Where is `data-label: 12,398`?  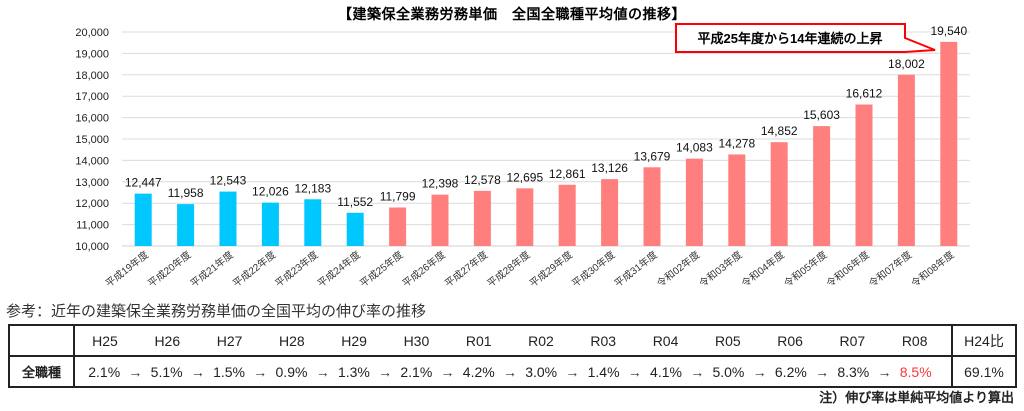 data-label: 12,398 is located at coordinates (440, 184).